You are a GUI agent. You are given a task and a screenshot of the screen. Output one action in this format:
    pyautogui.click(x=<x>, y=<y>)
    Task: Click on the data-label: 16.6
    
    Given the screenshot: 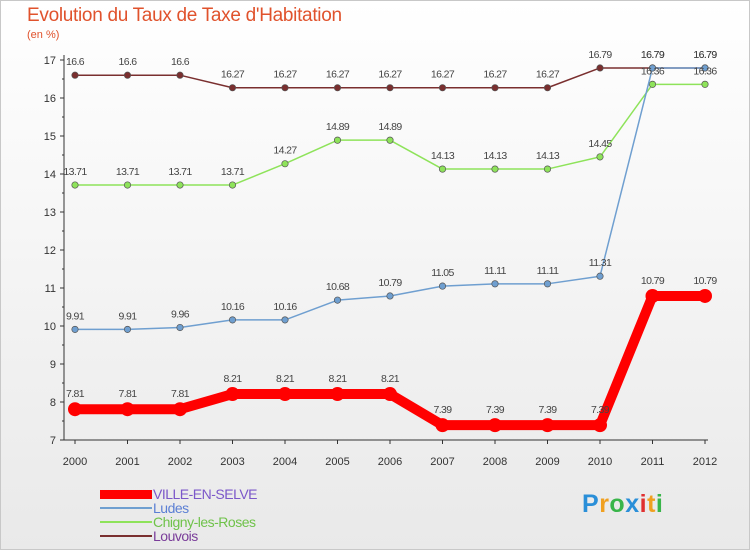 What is the action you would take?
    pyautogui.click(x=75, y=62)
    